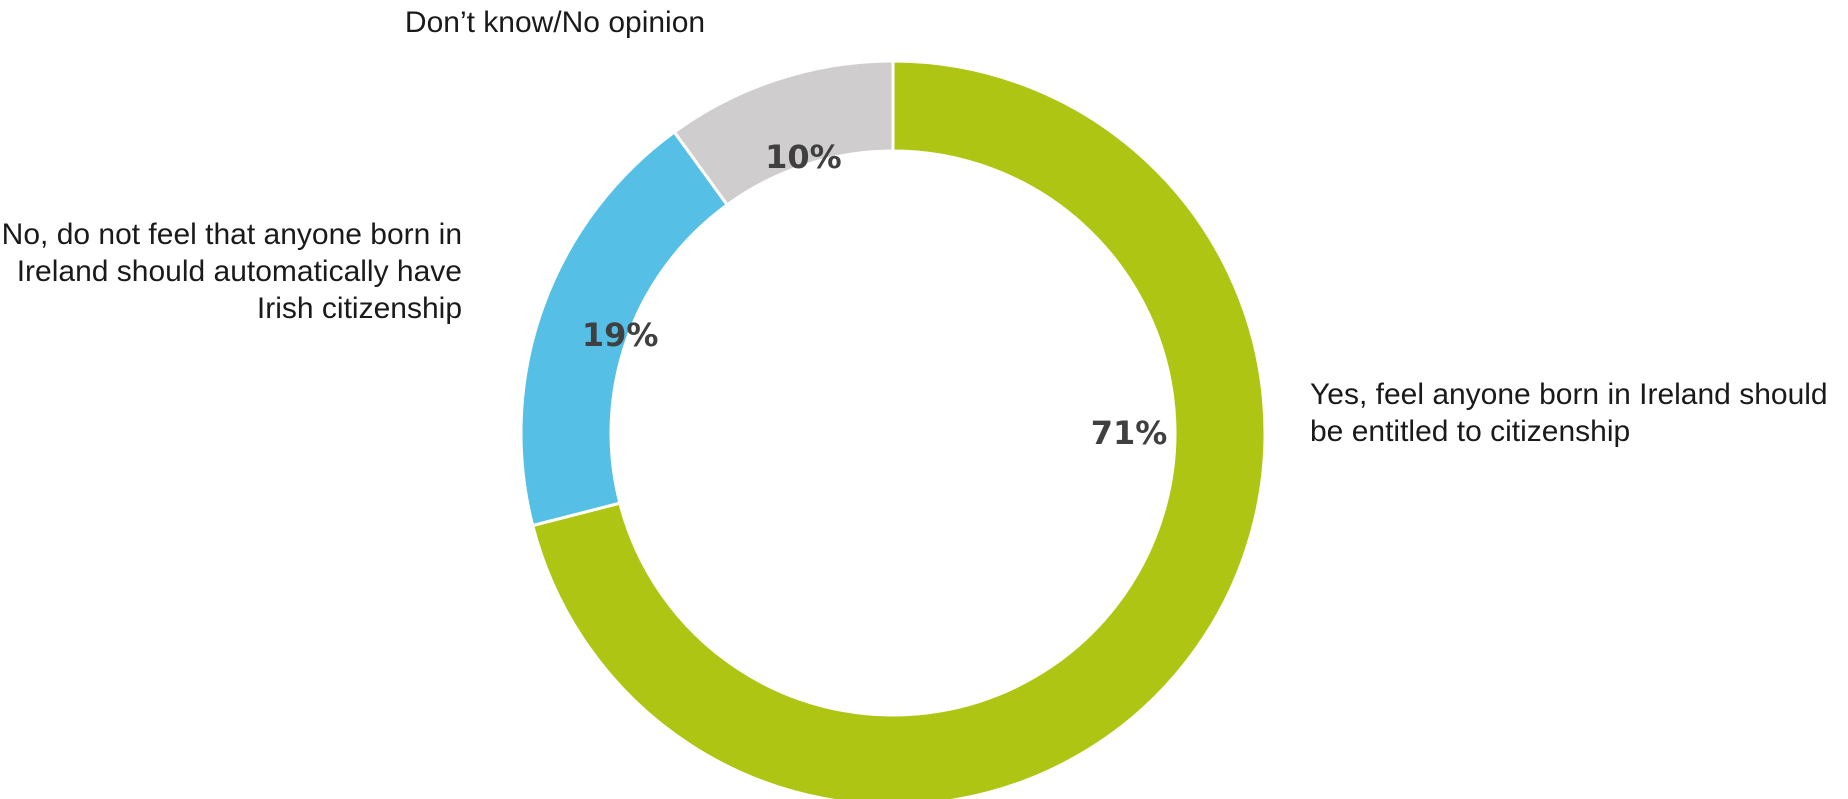 The height and width of the screenshot is (799, 1848). What do you see at coordinates (1129, 433) in the screenshot?
I see `data-label-yes: 71%` at bounding box center [1129, 433].